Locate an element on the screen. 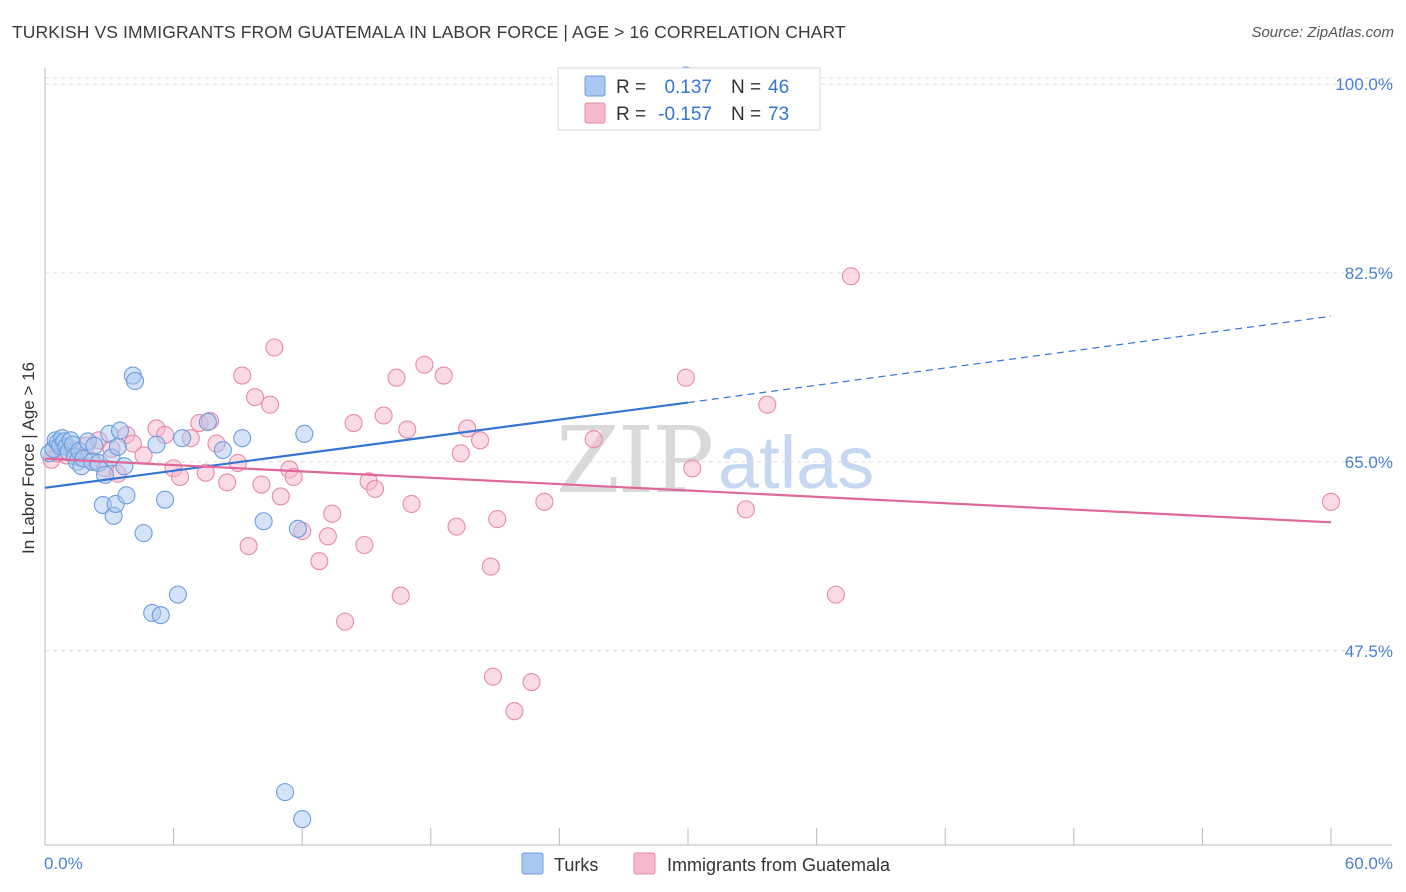 The width and height of the screenshot is (1406, 892). turks-trend-line is located at coordinates (366, 445).